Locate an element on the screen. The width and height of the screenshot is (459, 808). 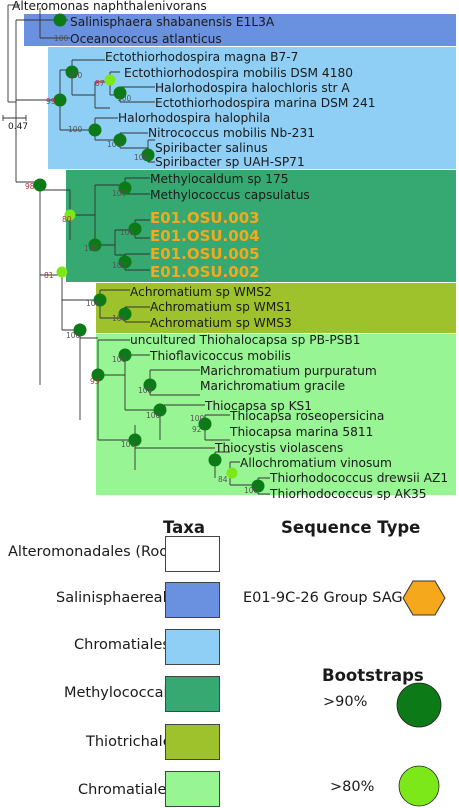
sequence-type-legend-title: Sequence Type is located at coordinates (351, 527).